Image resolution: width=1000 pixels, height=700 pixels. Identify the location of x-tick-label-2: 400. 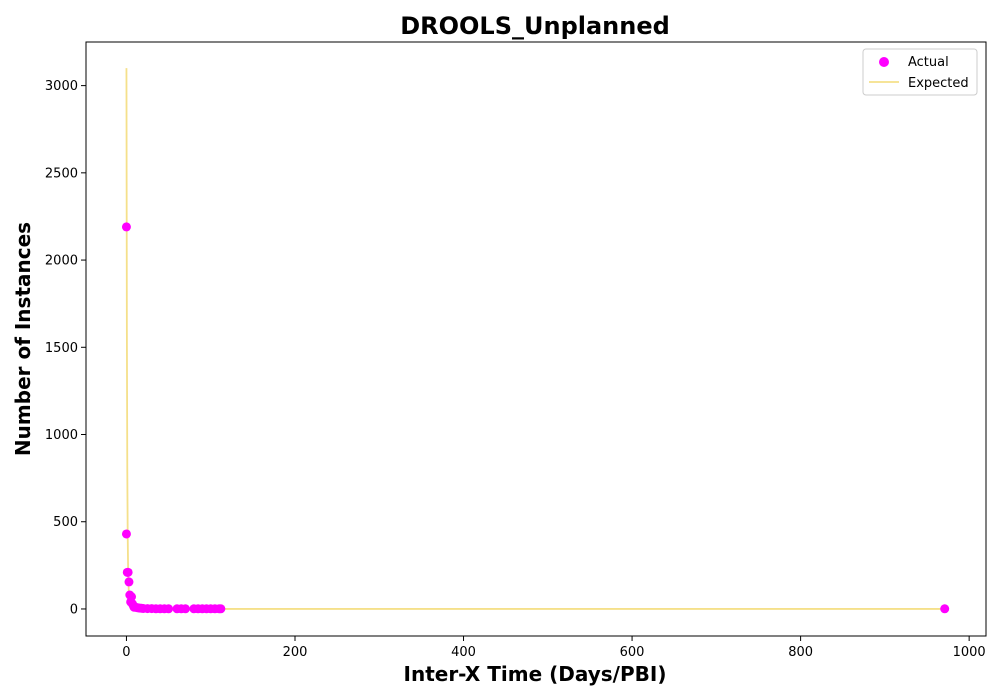
(463, 652).